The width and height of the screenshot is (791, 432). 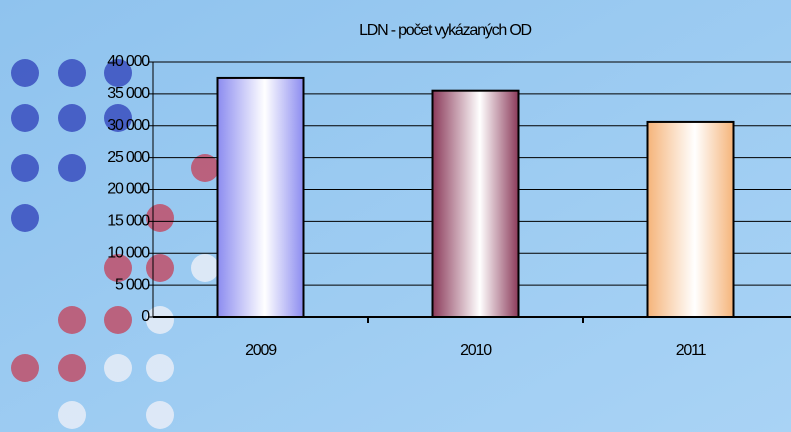 What do you see at coordinates (145, 316) in the screenshot?
I see `y-tick-label: 0` at bounding box center [145, 316].